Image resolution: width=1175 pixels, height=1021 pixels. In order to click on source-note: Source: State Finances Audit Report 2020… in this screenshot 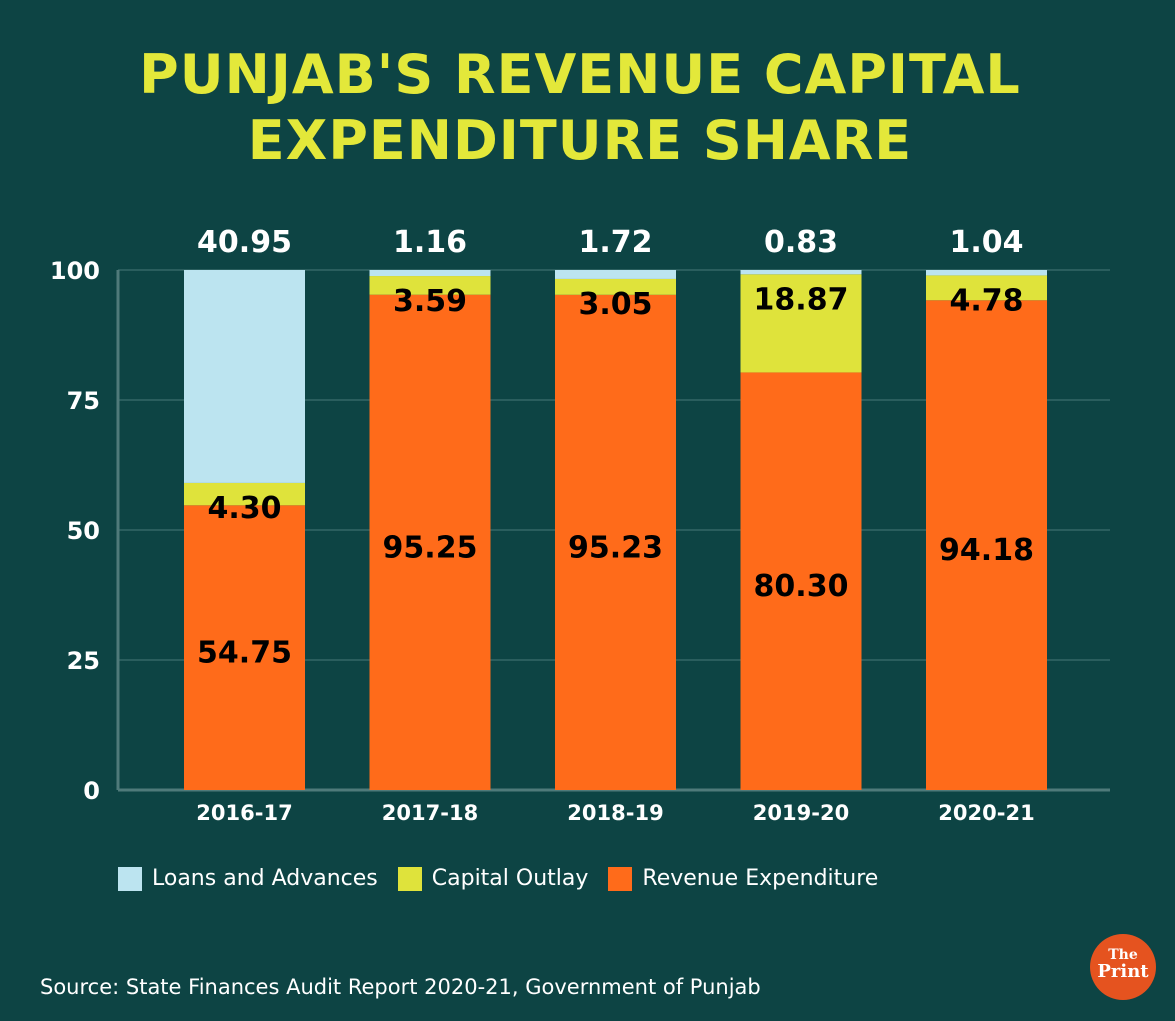, I will do `click(400, 987)`.